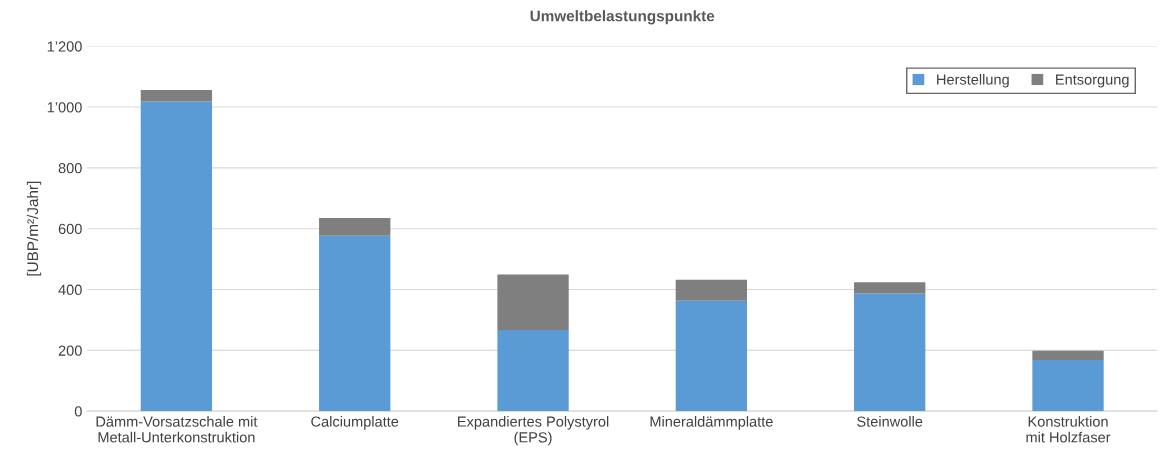 Image resolution: width=1163 pixels, height=462 pixels. What do you see at coordinates (890, 421) in the screenshot?
I see `x-tick-label: Steinwolle` at bounding box center [890, 421].